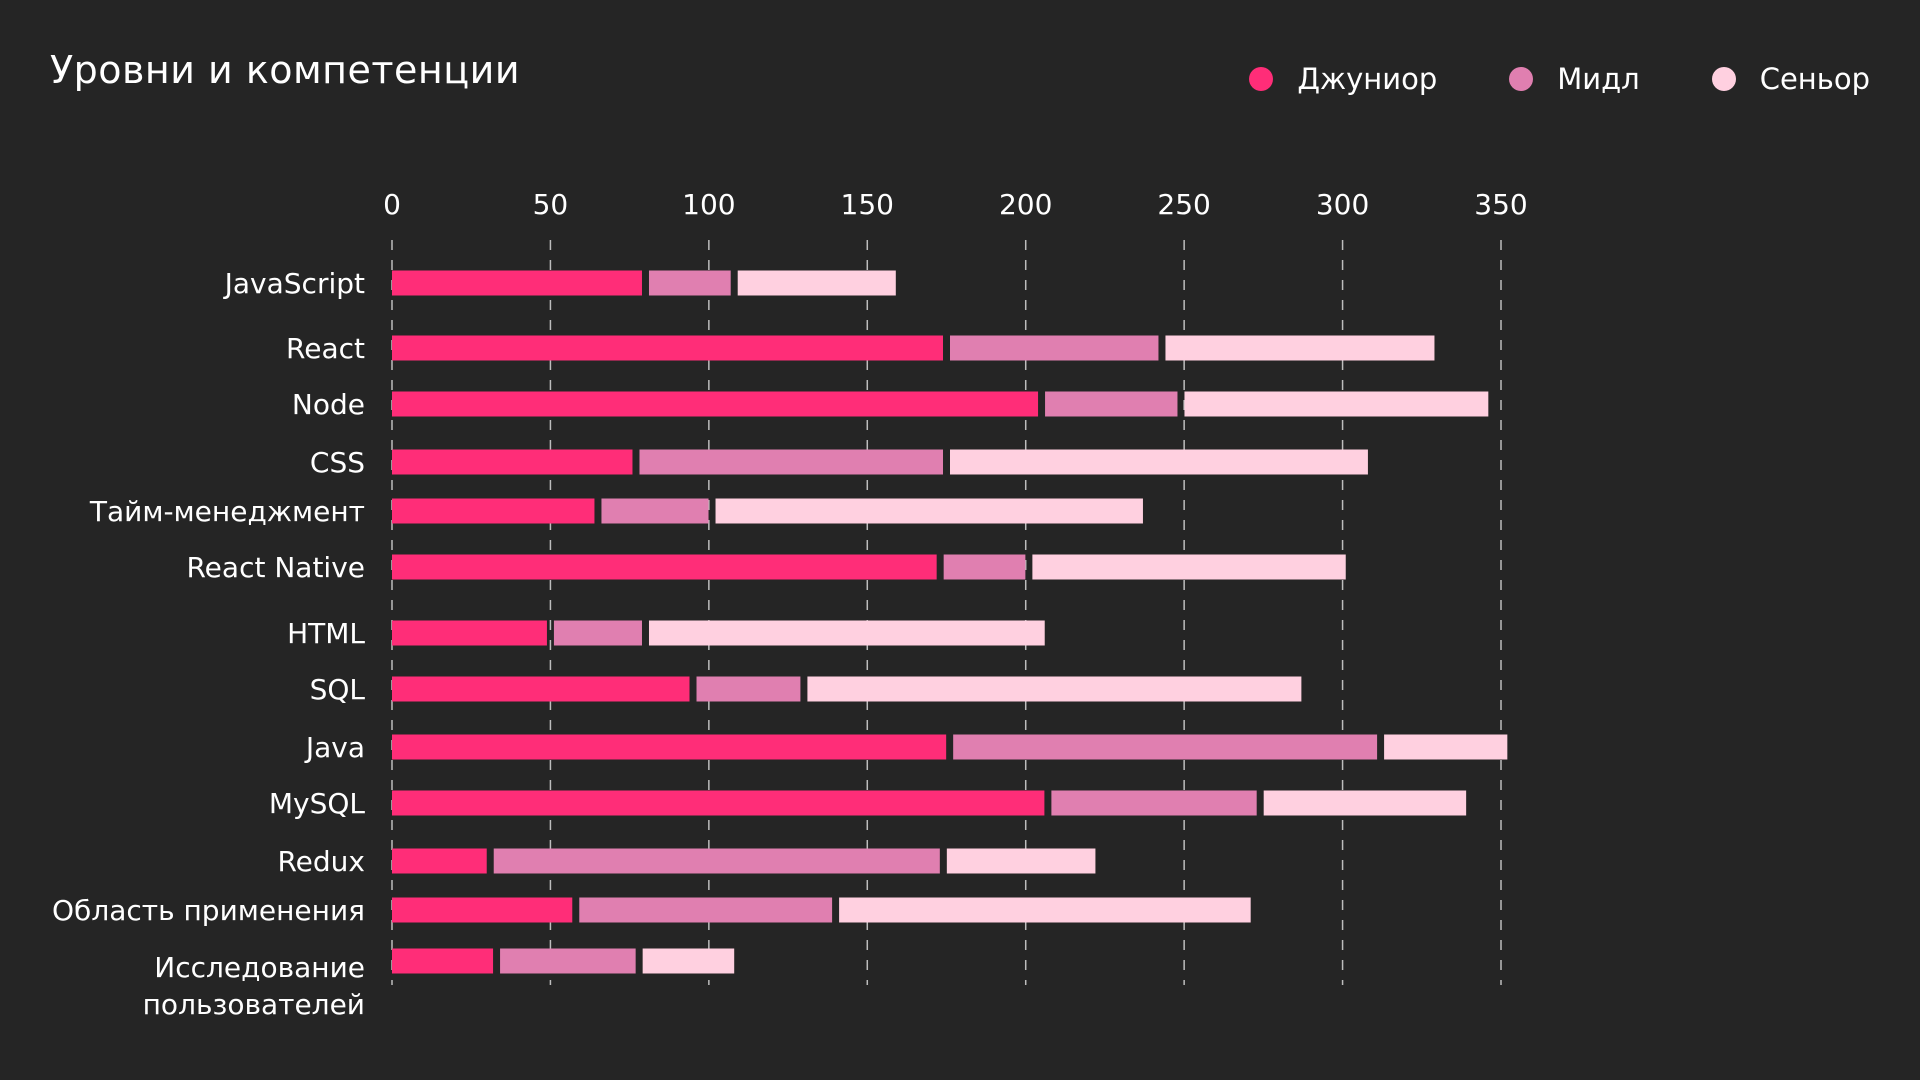  I want to click on category-label: SQL, so click(338, 689).